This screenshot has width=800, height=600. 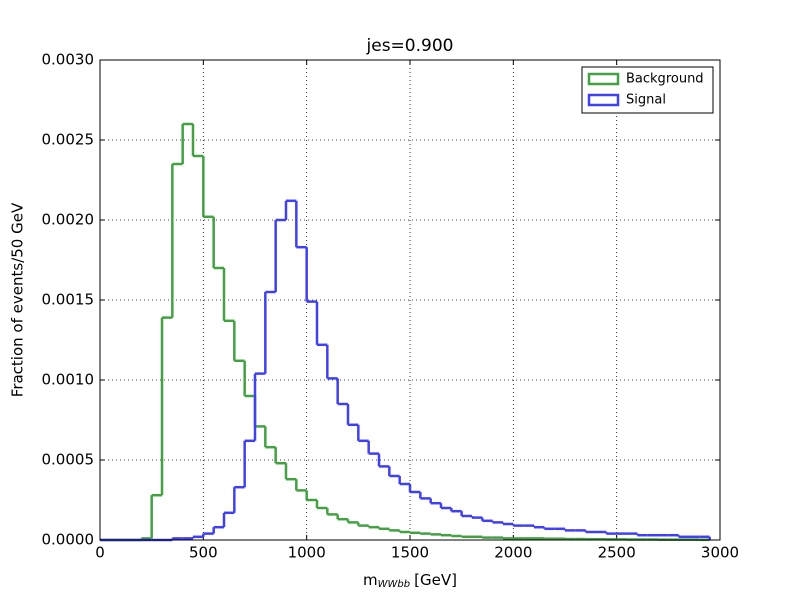 I want to click on legend-label: Background, so click(x=665, y=79).